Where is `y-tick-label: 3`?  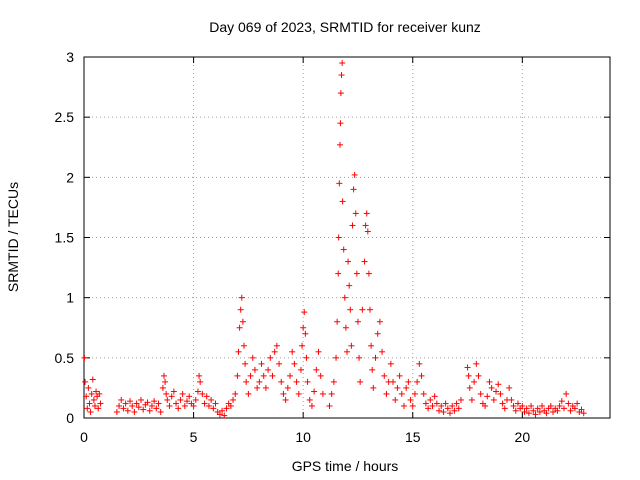
y-tick-label: 3 is located at coordinates (70, 57).